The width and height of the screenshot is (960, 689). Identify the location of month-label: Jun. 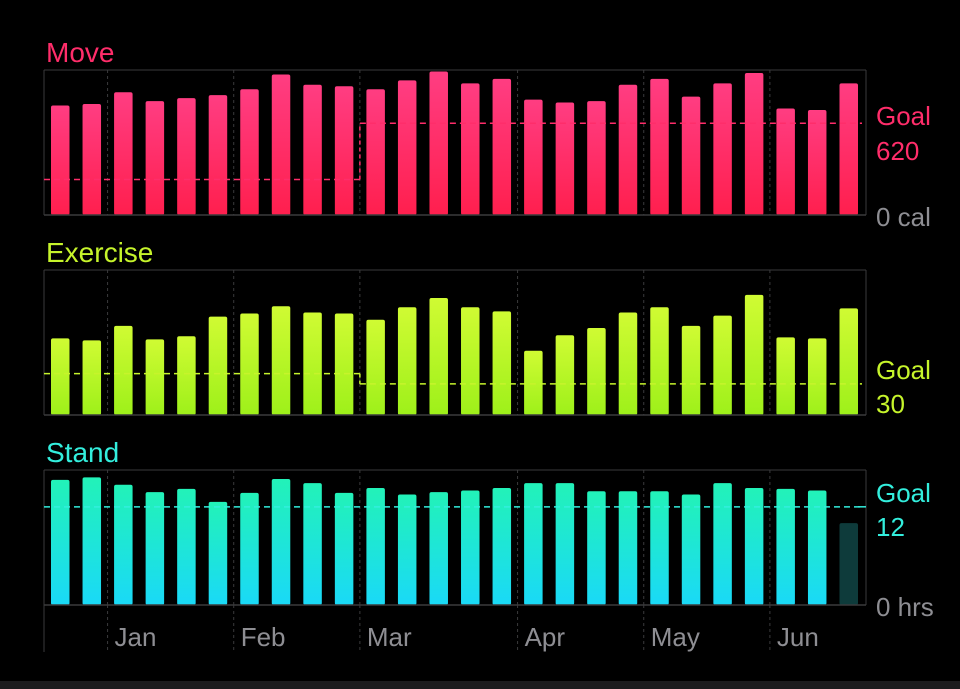
(798, 637).